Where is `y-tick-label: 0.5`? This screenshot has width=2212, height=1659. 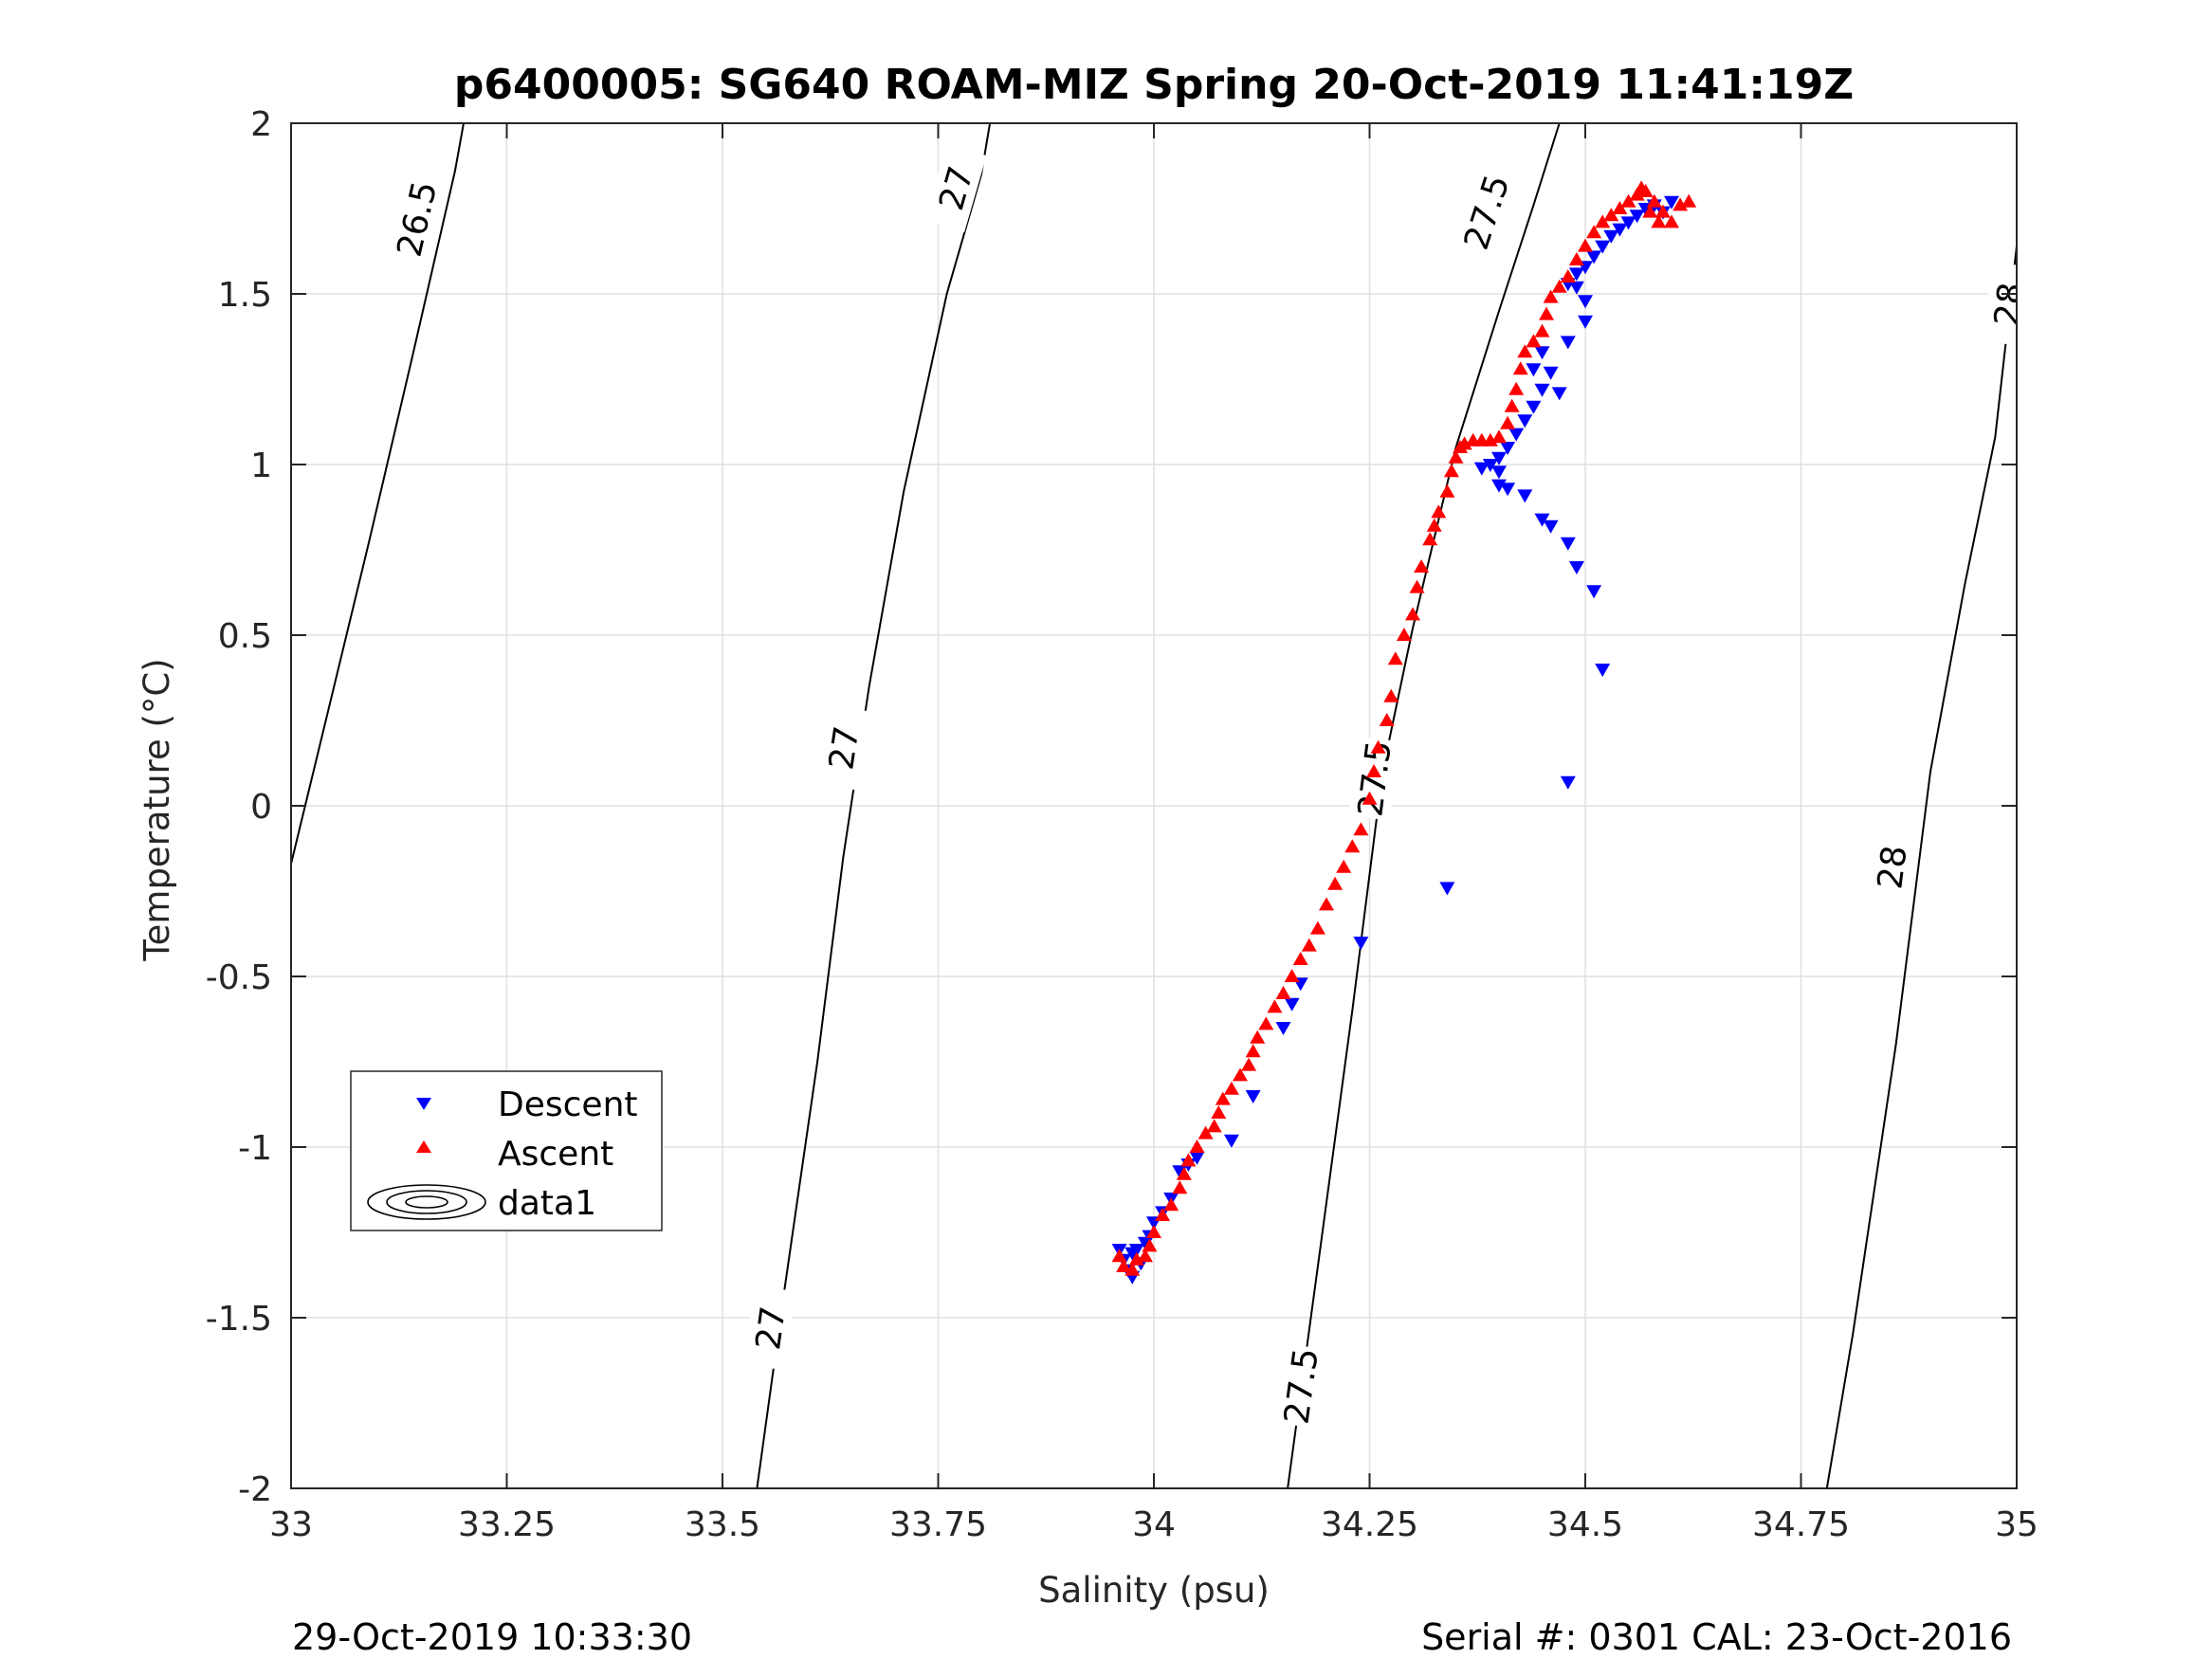
y-tick-label: 0.5 is located at coordinates (245, 636).